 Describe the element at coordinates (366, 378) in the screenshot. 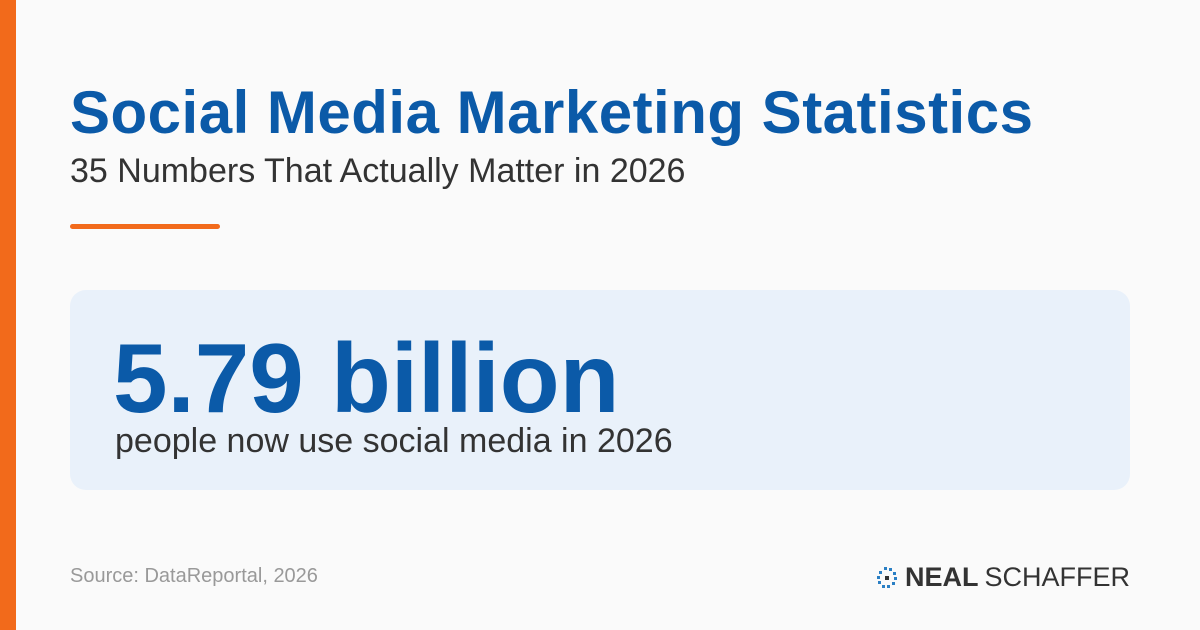

I see `stat-value: 5.79 billion` at that location.